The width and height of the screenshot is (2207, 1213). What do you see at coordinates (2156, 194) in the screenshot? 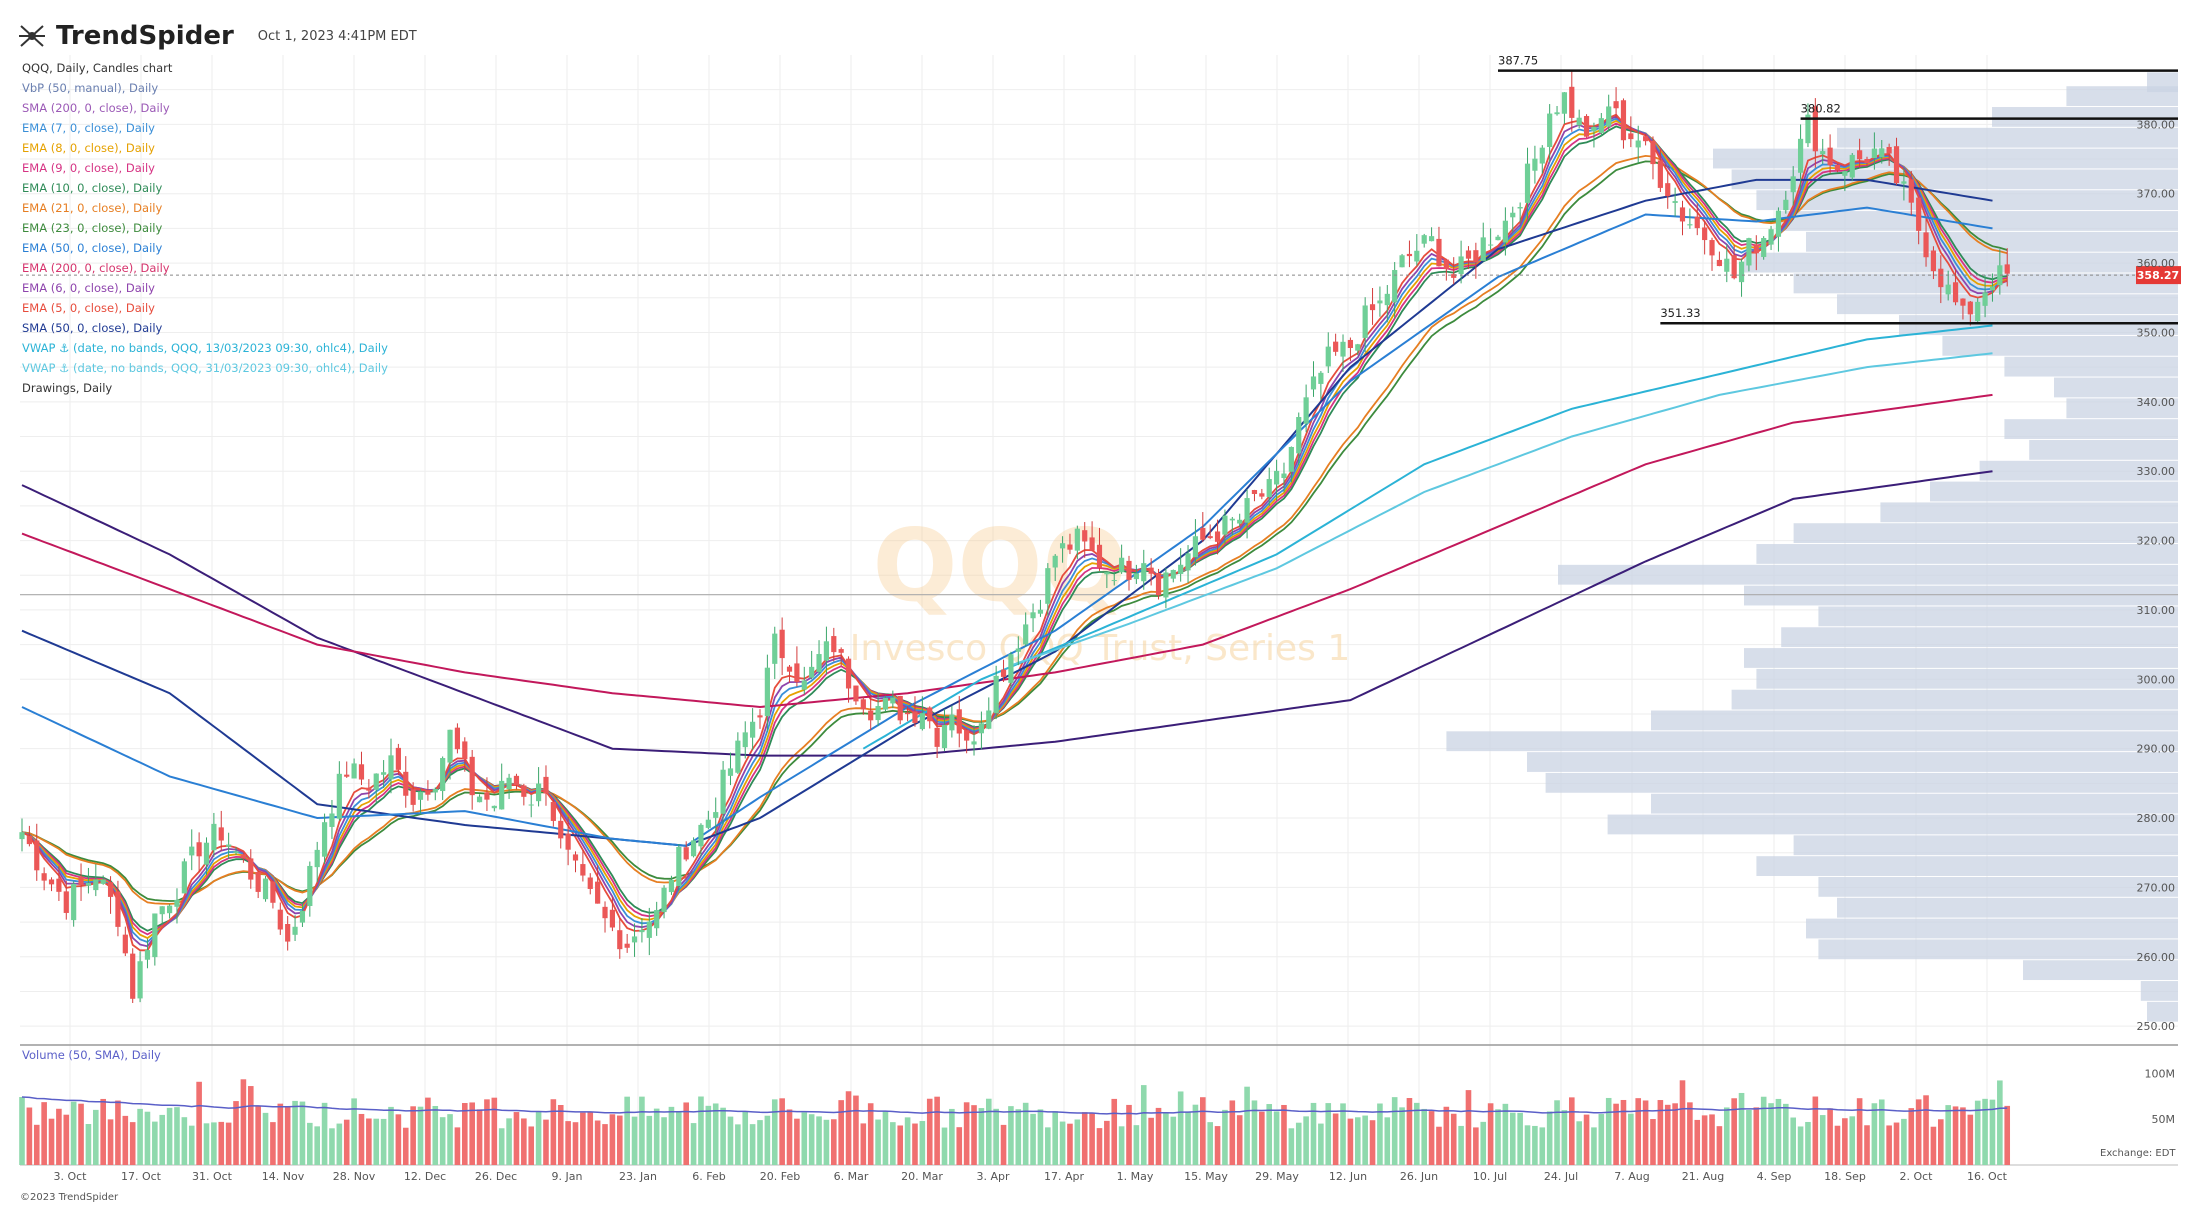
I see `y-tick-label: 370.00` at bounding box center [2156, 194].